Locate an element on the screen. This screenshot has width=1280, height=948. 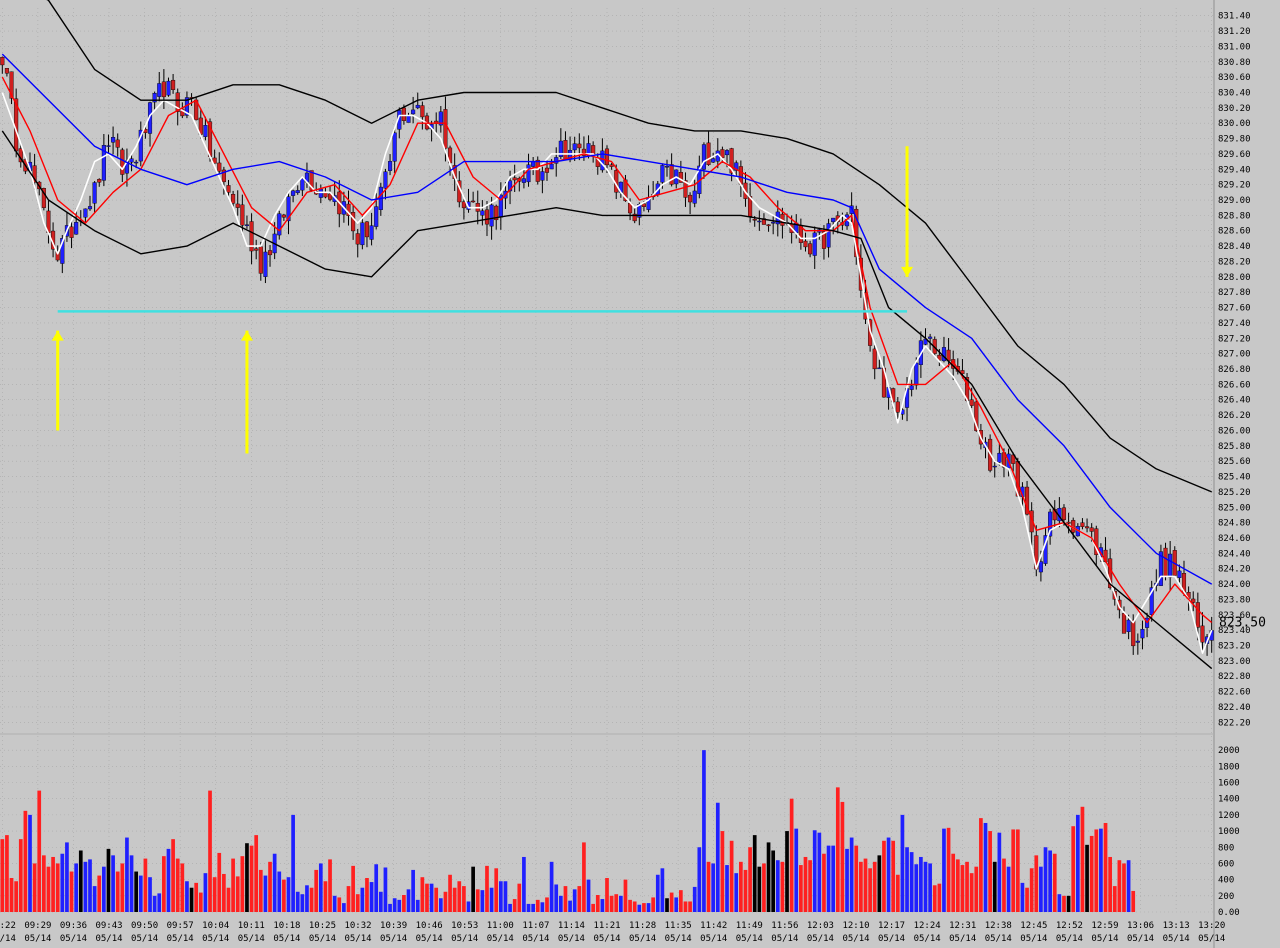
price-tick-label: 831.00 is located at coordinates (1234, 47).